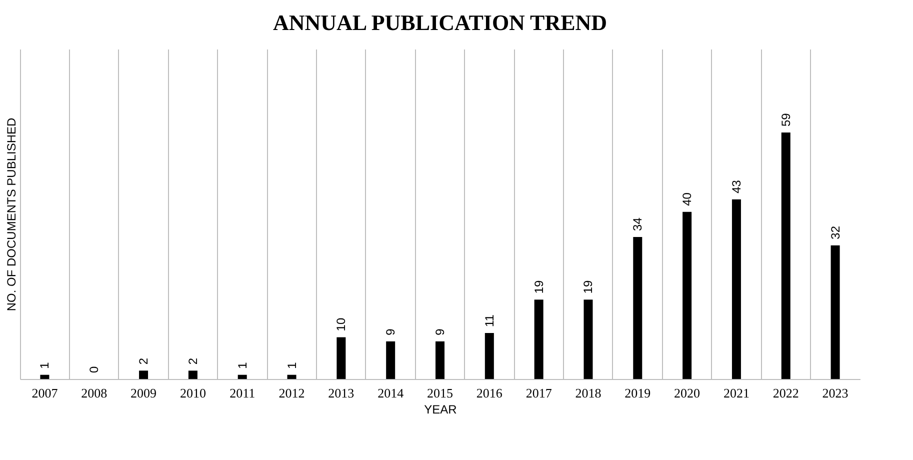 The image size is (913, 460). What do you see at coordinates (391, 393) in the screenshot?
I see `x-tick-label: 2014` at bounding box center [391, 393].